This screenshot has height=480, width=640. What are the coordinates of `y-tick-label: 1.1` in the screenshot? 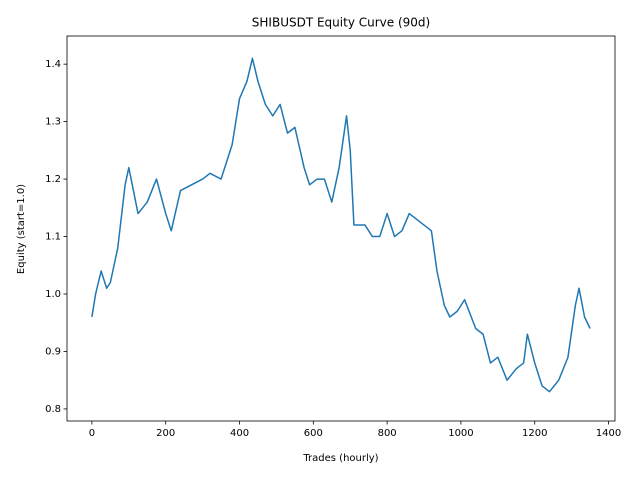 It's located at (53, 237).